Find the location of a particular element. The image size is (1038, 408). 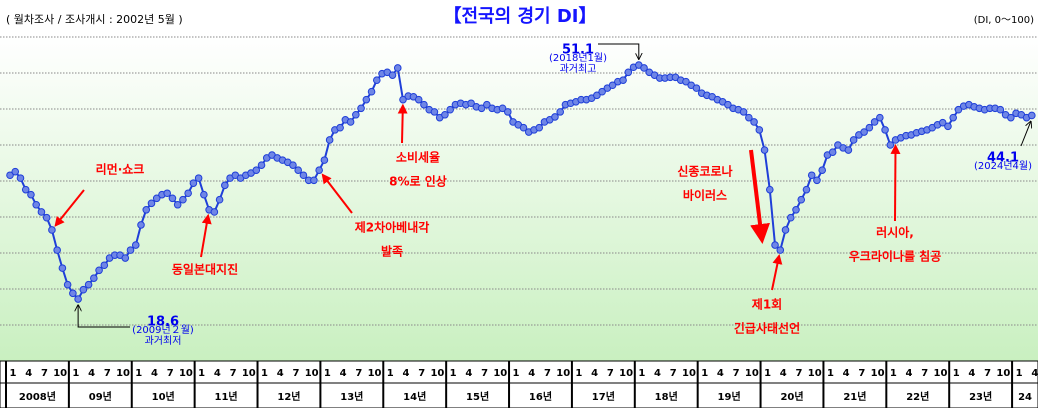

event-label: 바이러스 is located at coordinates (705, 195).